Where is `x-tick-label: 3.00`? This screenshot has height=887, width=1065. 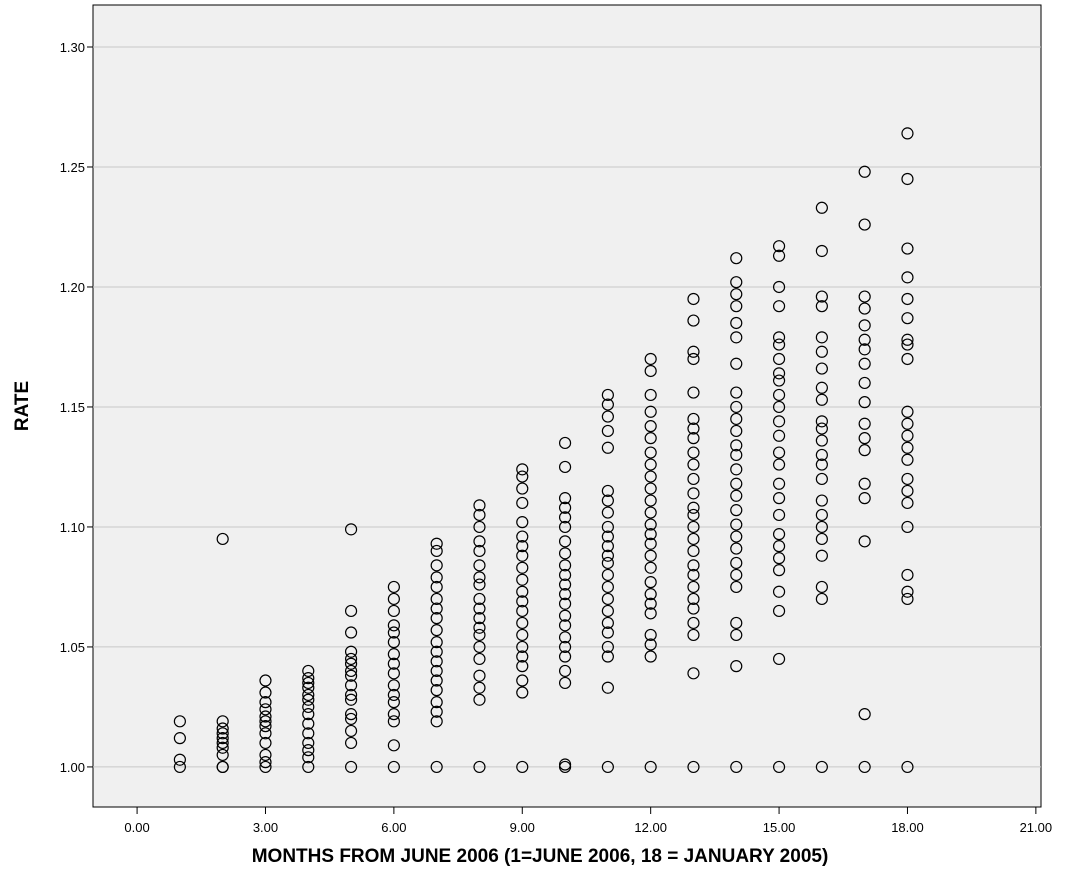
x-tick-label: 3.00 is located at coordinates (265, 827).